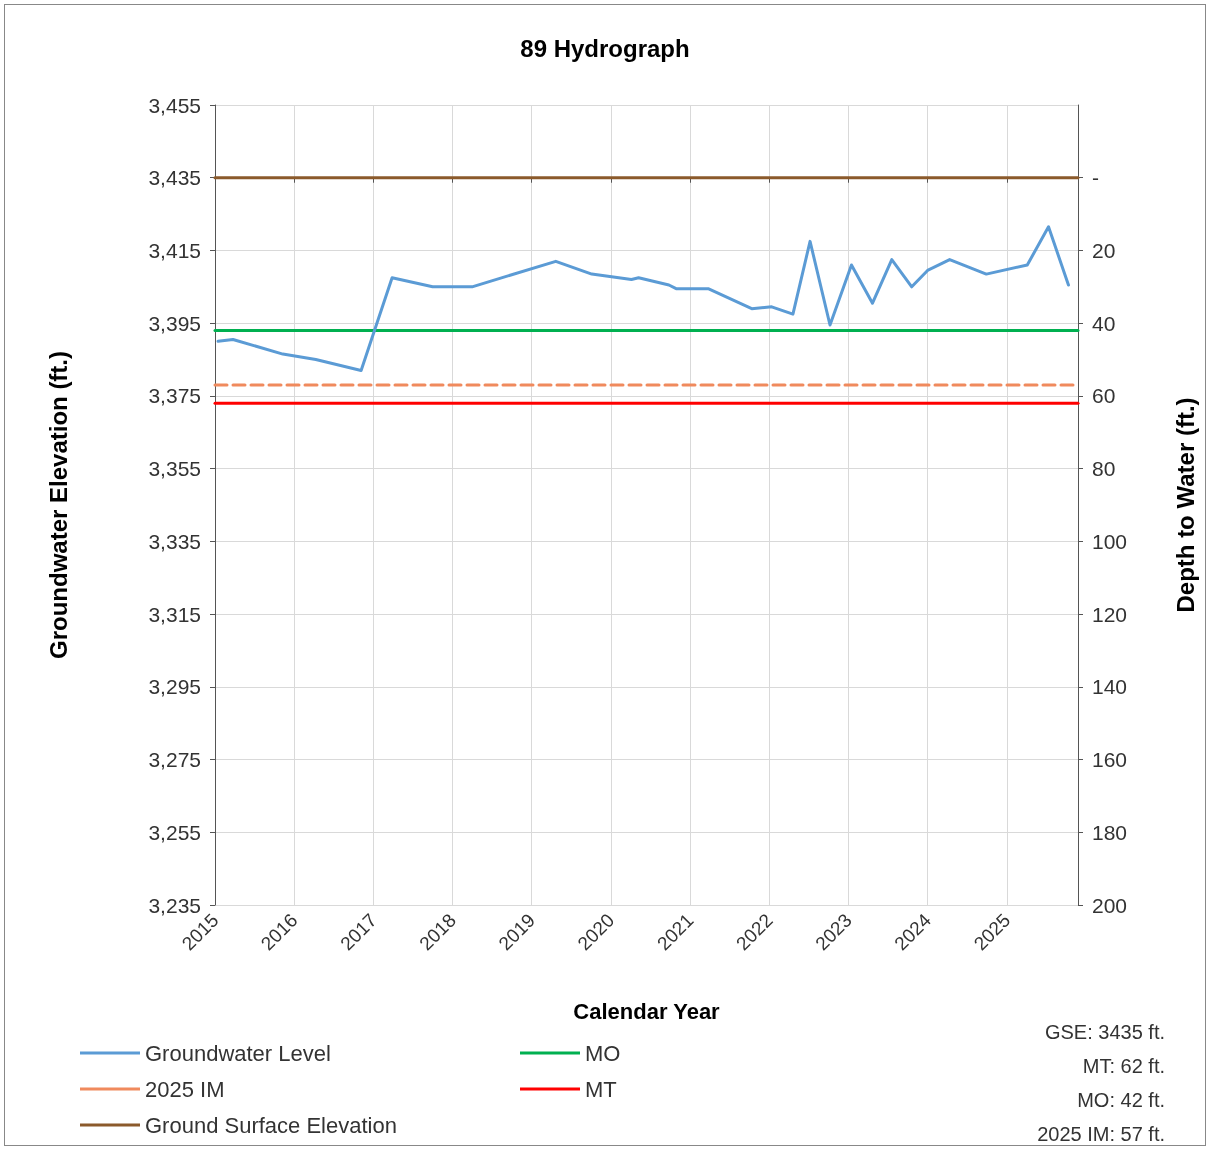 The image size is (1217, 1149). Describe the element at coordinates (174, 832) in the screenshot. I see `y-tick-label: 3,255` at that location.